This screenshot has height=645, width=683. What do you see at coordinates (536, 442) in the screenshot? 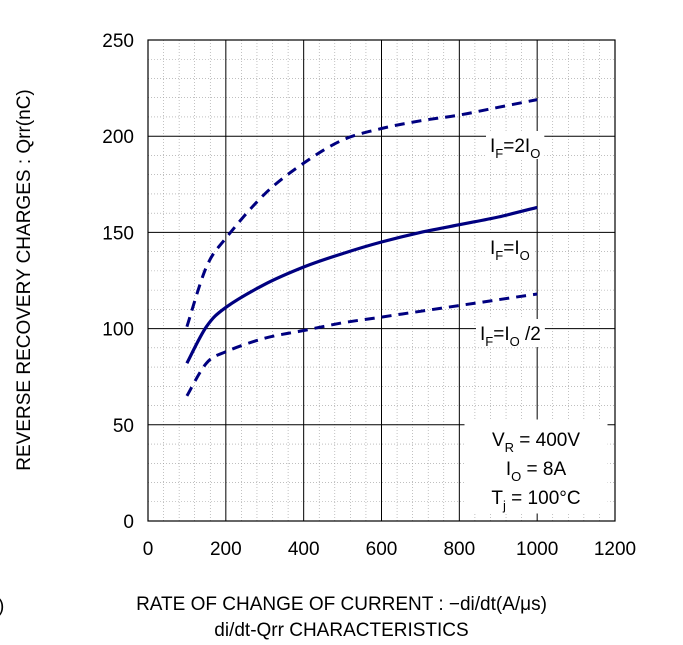
I see `condition-line-1: VR = 400V` at bounding box center [536, 442].